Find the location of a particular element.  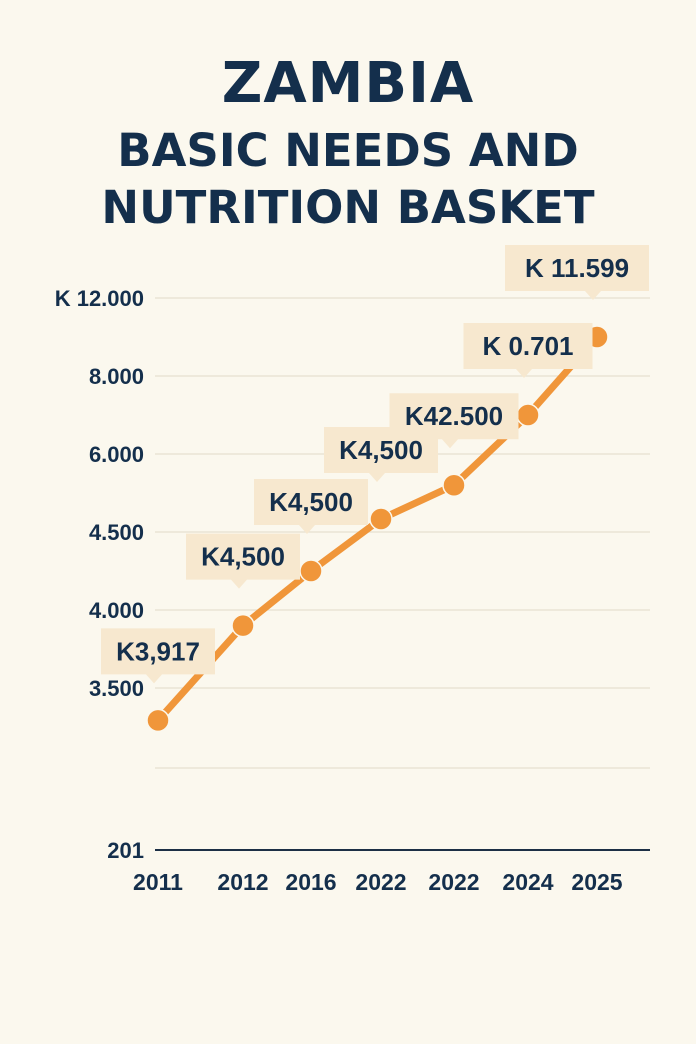

title-line-2: BASIC NEEDS AND is located at coordinates (348, 150).